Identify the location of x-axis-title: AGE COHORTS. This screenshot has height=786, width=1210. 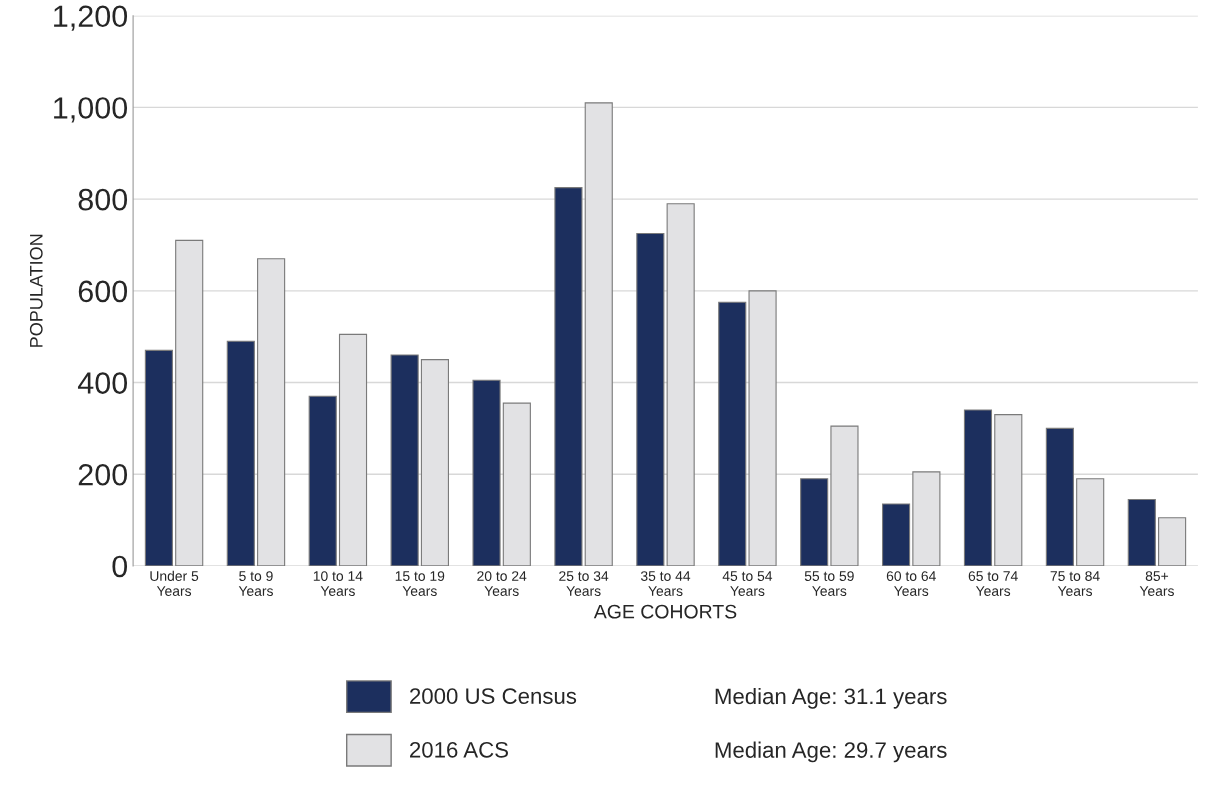
(665, 611).